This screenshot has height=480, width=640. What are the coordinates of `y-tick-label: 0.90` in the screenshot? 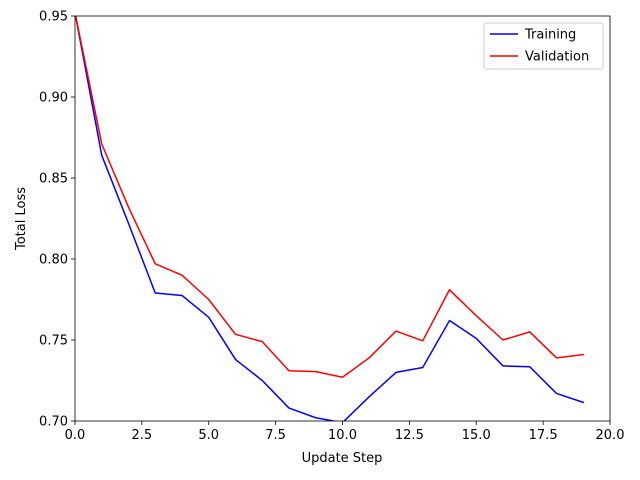 It's located at (53, 98).